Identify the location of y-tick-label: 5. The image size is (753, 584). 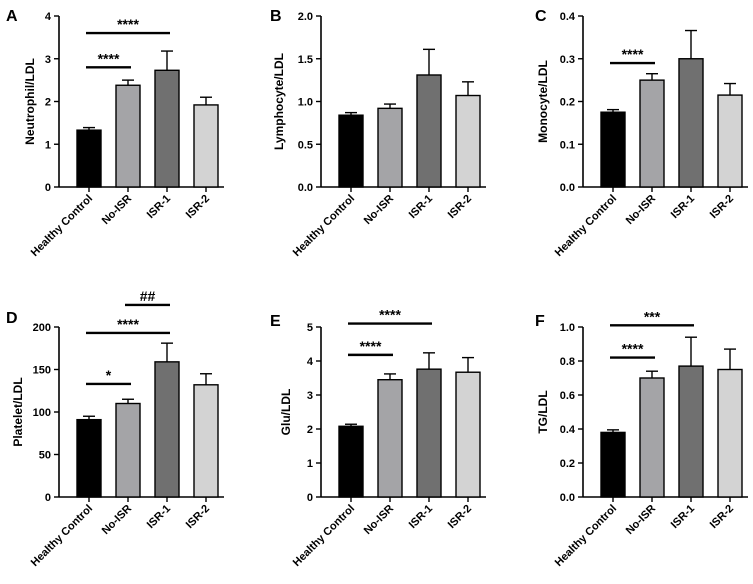
(310, 328).